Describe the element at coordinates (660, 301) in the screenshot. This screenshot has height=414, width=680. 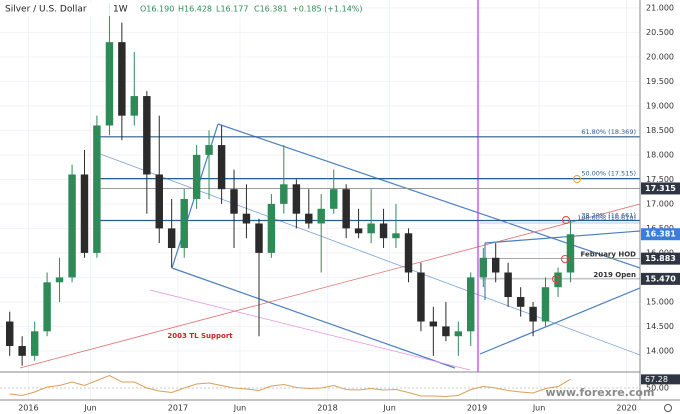
I see `y-tick-label: 15.000` at that location.